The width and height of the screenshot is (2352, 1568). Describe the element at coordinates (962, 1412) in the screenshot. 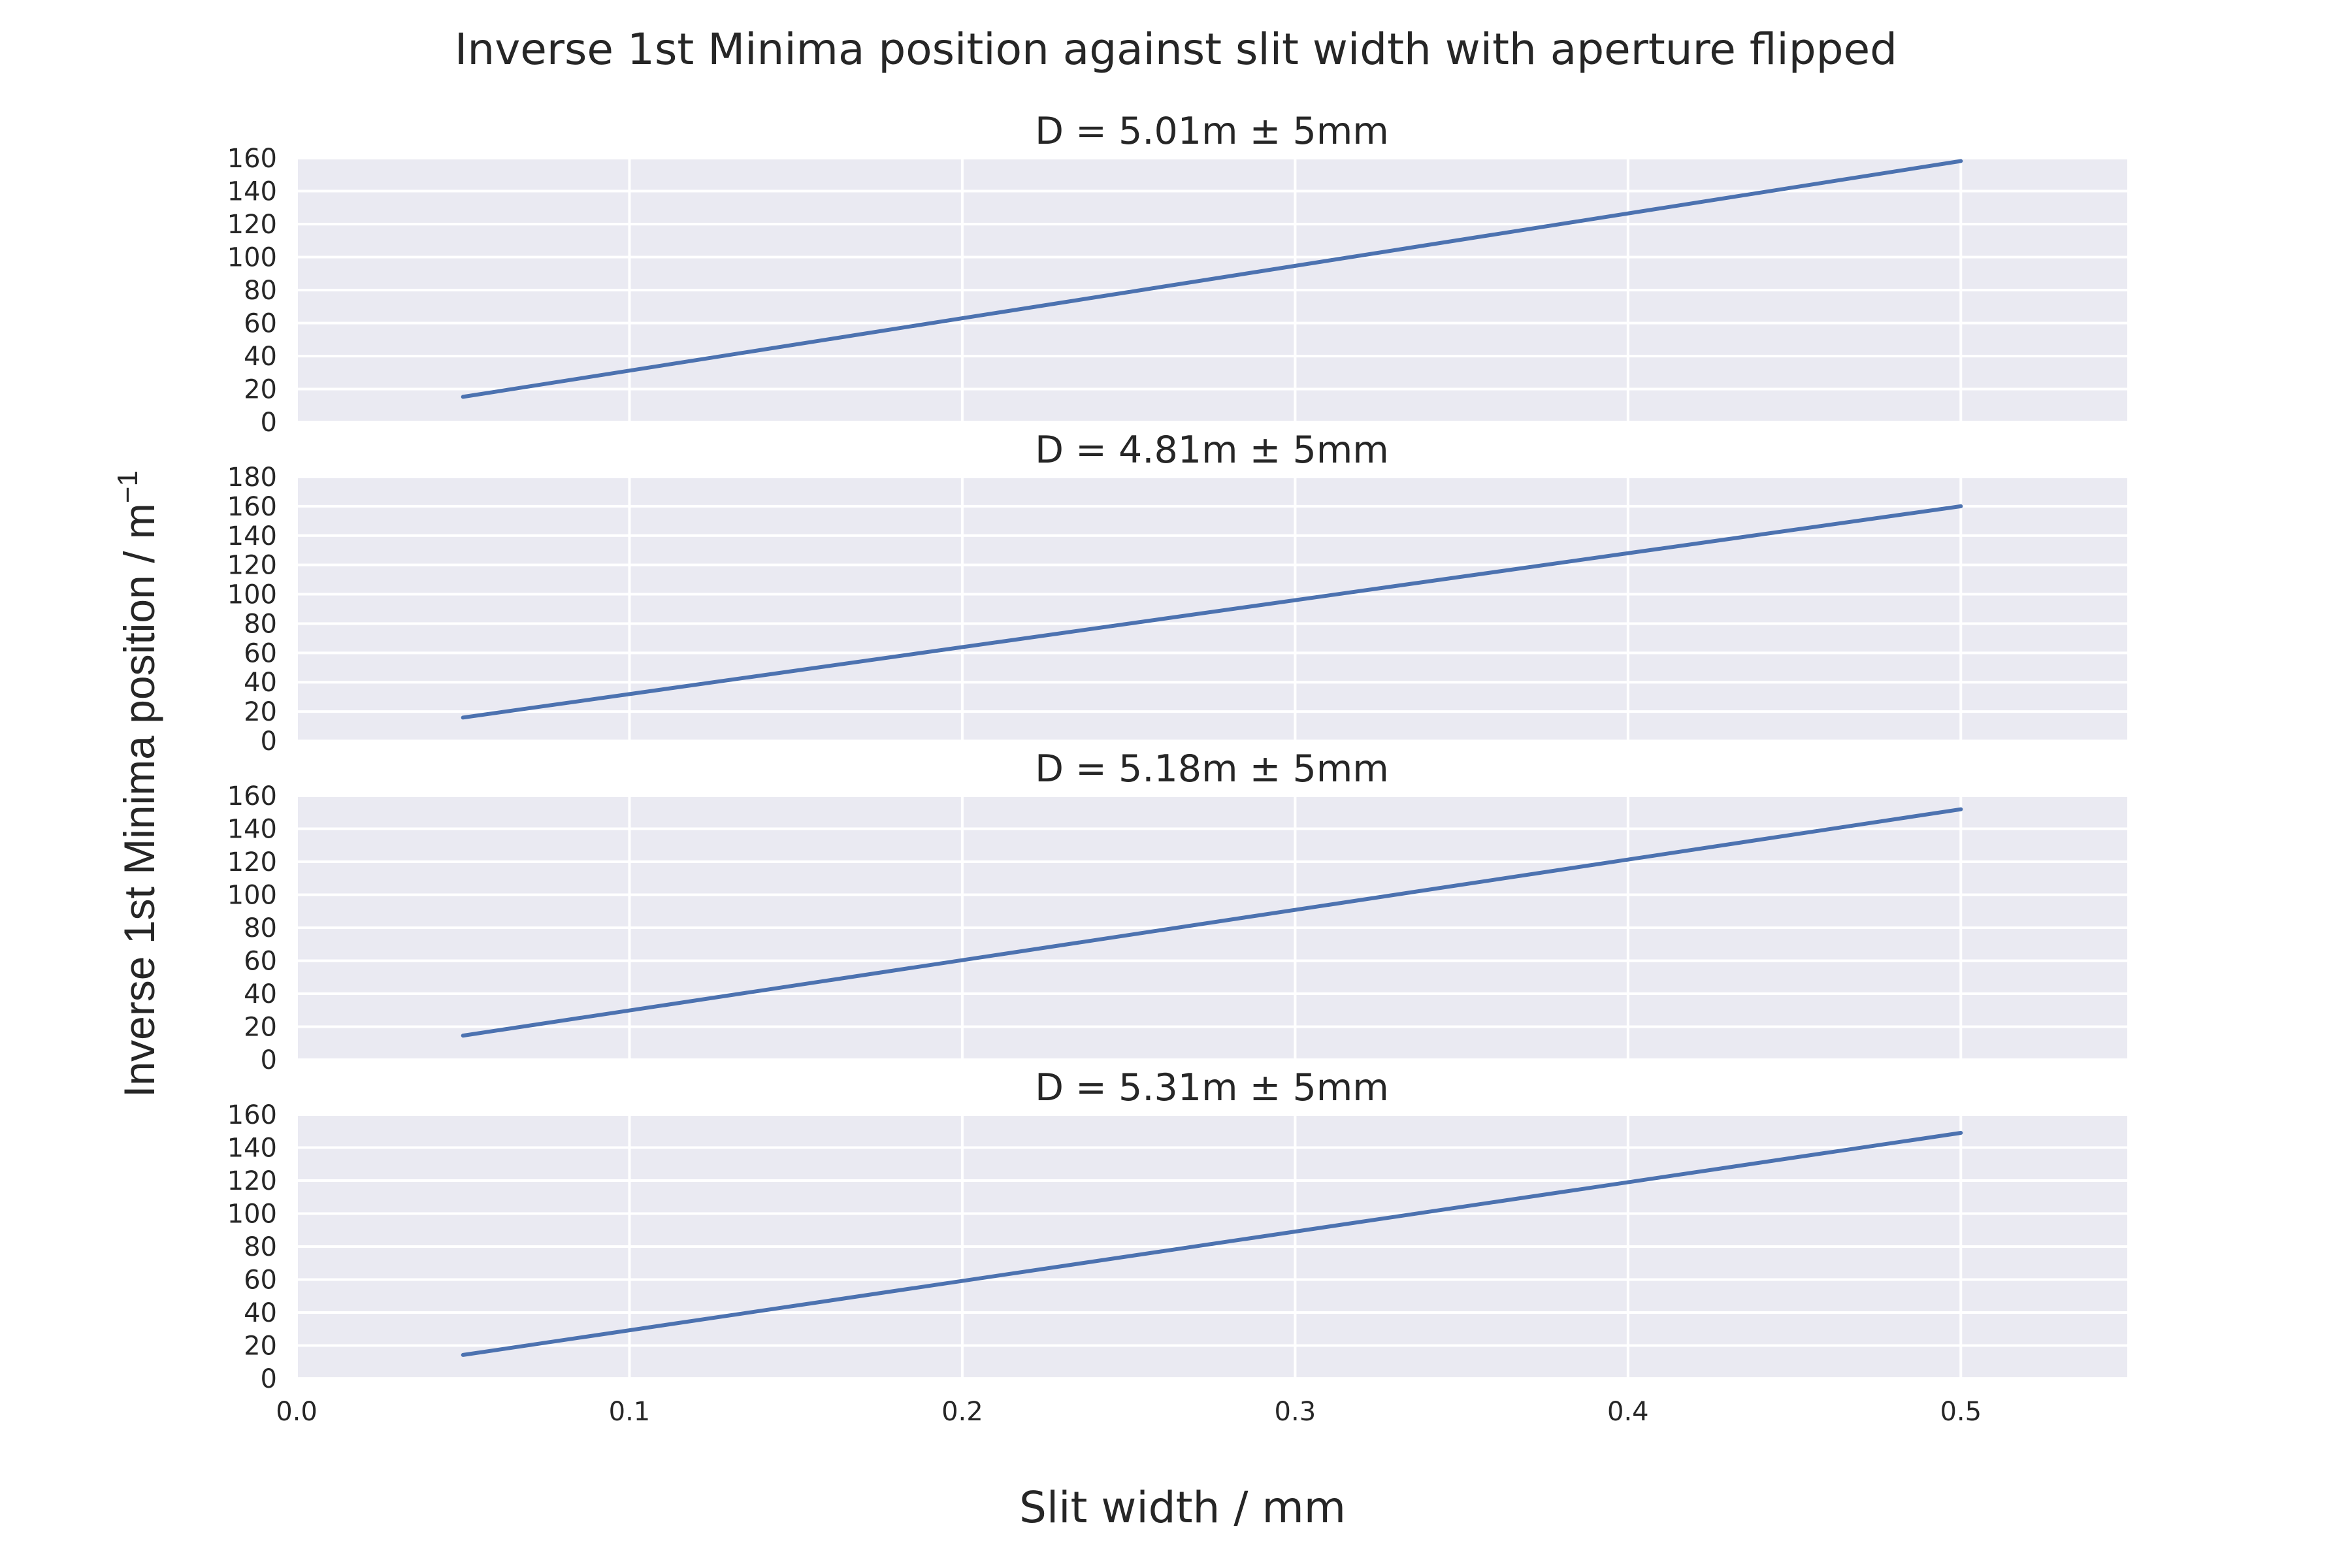

I see `x-tick-label: 0.2` at that location.